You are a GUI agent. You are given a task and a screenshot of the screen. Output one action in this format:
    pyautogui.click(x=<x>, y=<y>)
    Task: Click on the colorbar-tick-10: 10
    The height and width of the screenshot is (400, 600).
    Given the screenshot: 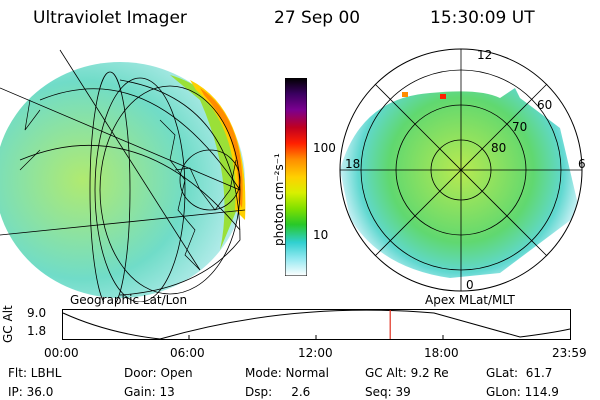 What is the action you would take?
    pyautogui.click(x=321, y=235)
    